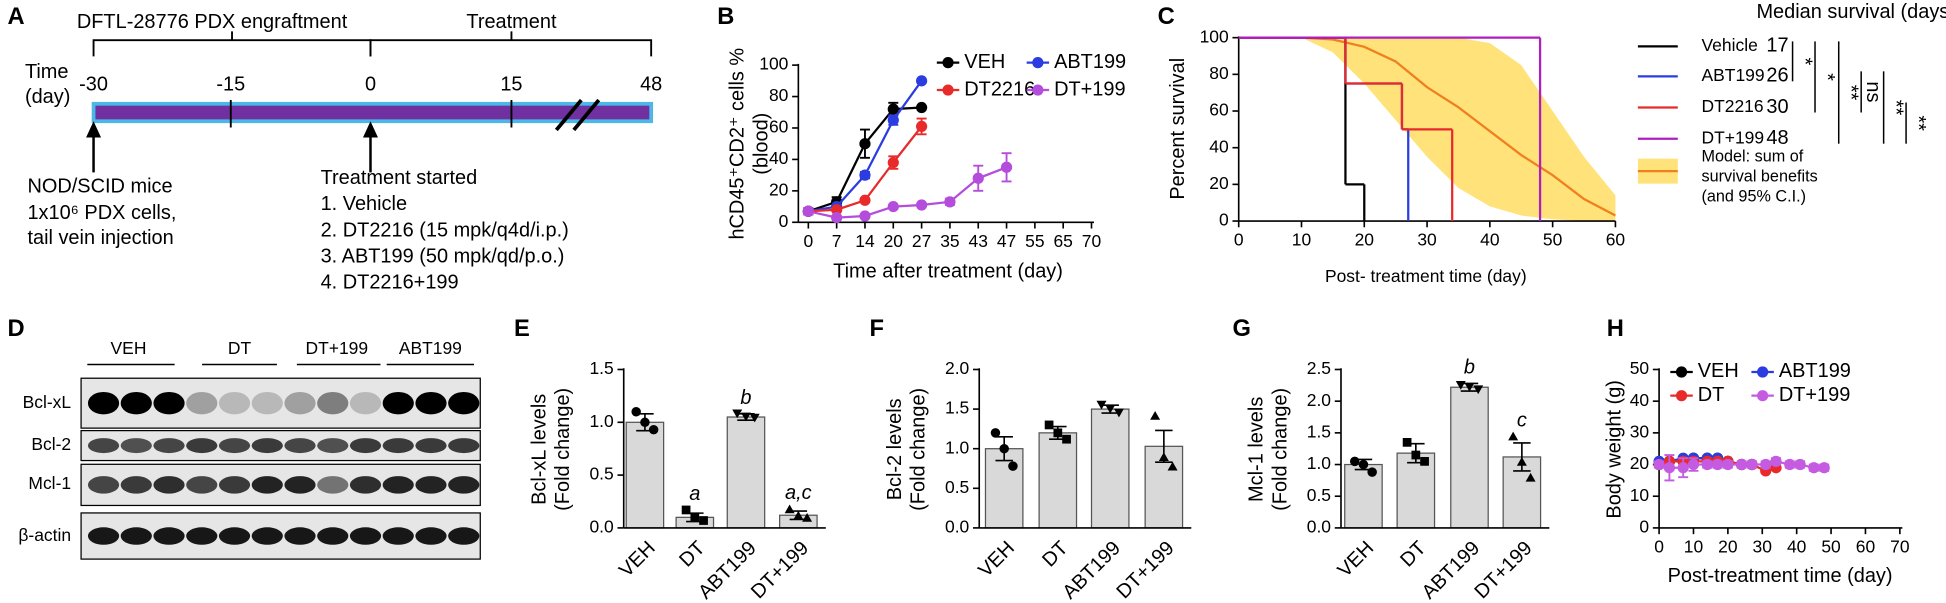 The height and width of the screenshot is (603, 1946). Describe the element at coordinates (725, 17) in the screenshot. I see `panel-letter: B` at that location.